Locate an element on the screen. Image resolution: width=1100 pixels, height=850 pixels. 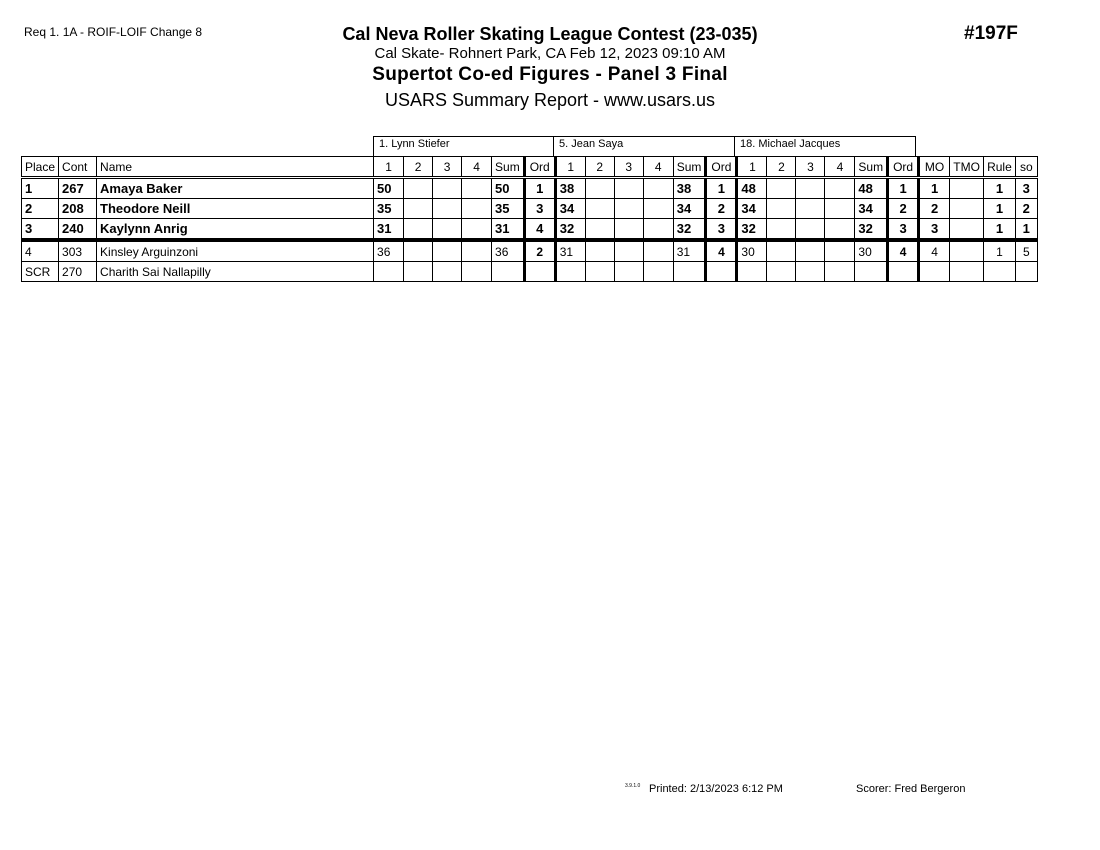
table-row: 2 208 Theodore Neill 35 35 3 34 34 2 34 34 2 2 1 2 is located at coordinates (529, 208).